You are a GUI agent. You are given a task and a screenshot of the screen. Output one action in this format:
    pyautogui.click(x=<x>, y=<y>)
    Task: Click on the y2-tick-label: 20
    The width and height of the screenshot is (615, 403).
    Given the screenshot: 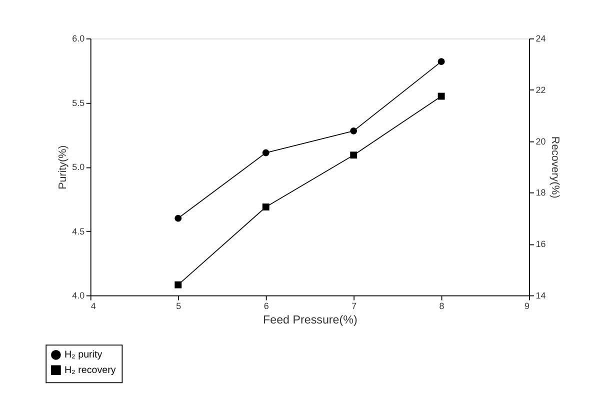 What is the action you would take?
    pyautogui.click(x=541, y=141)
    